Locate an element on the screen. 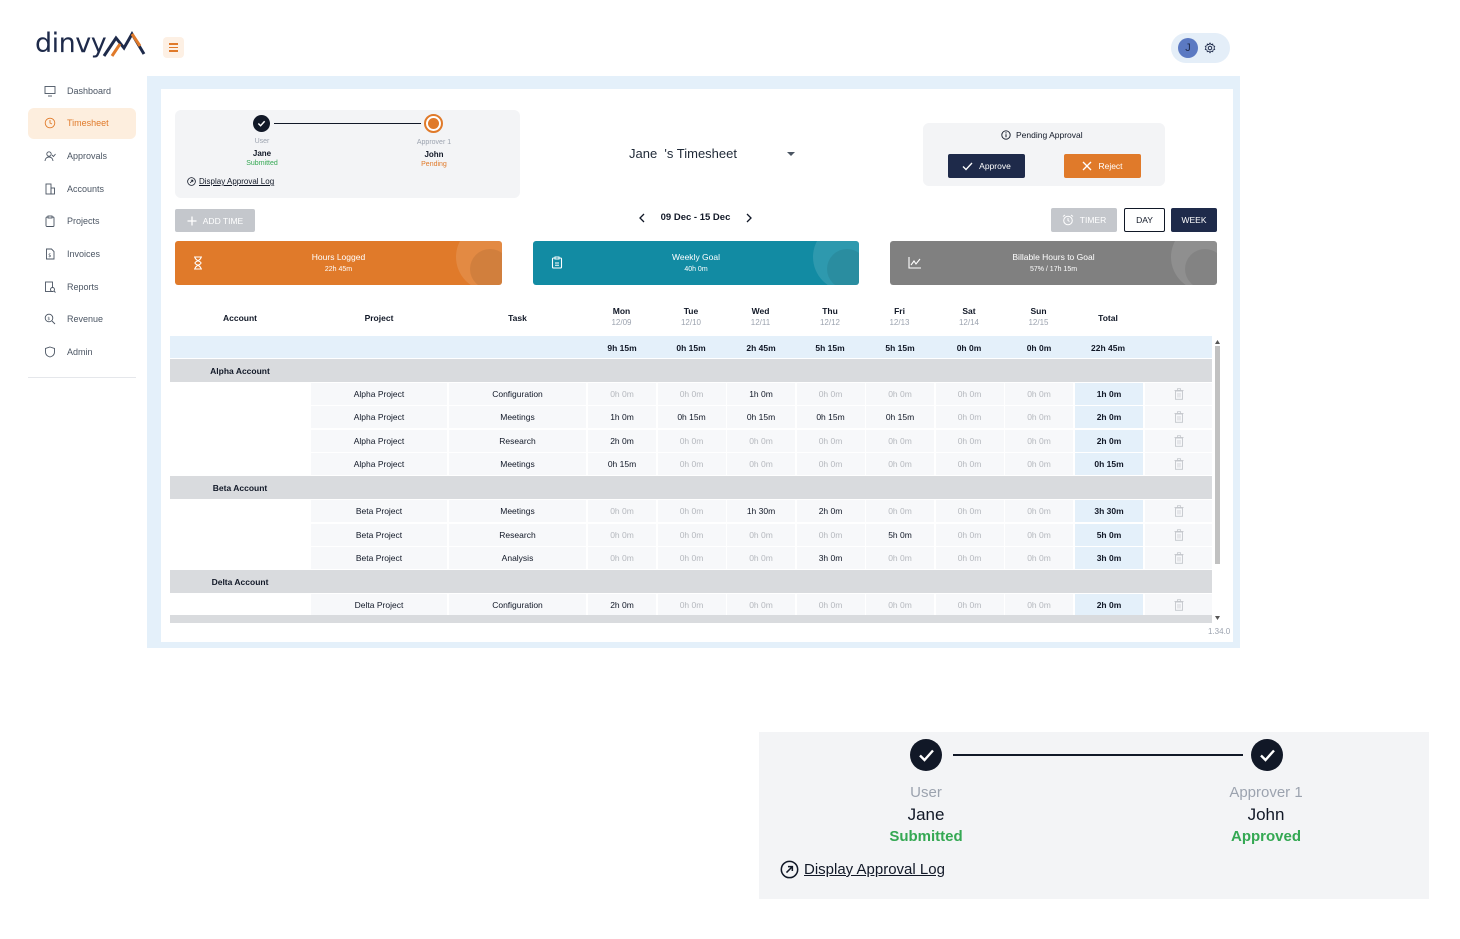  hamburger-menu-button is located at coordinates (173, 47).